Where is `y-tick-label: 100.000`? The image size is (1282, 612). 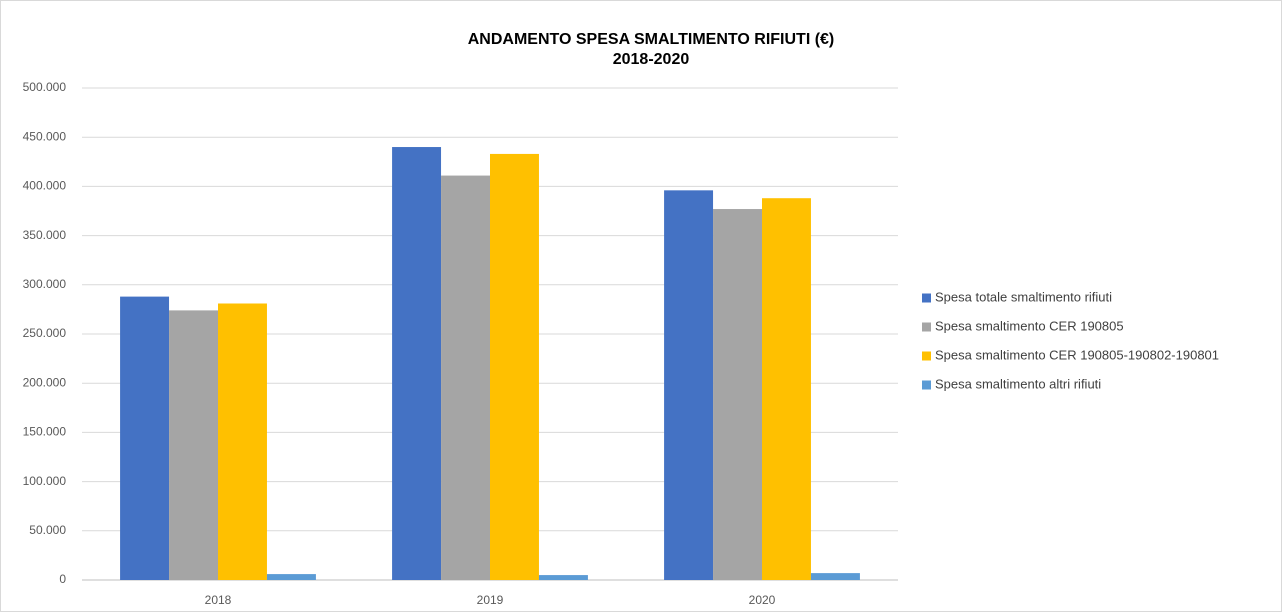 y-tick-label: 100.000 is located at coordinates (45, 481).